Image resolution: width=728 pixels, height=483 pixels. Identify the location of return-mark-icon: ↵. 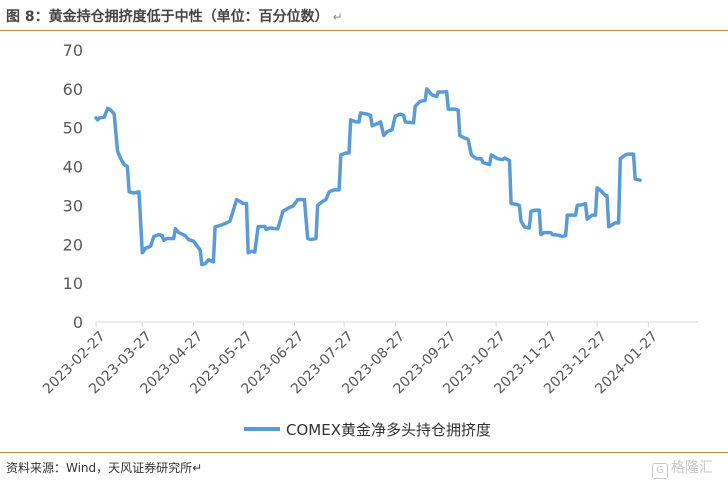
(337, 17).